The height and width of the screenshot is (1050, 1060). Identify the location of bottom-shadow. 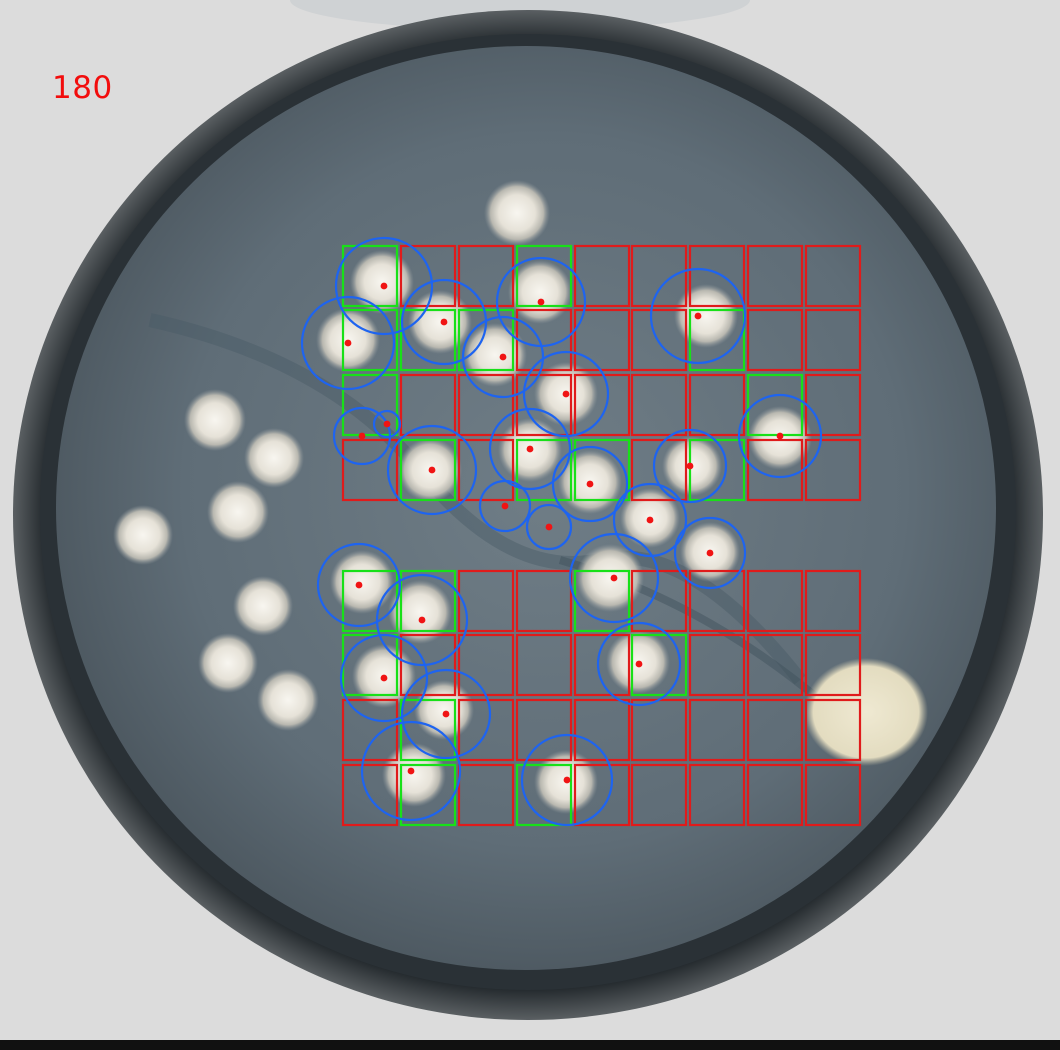
(530, 1045).